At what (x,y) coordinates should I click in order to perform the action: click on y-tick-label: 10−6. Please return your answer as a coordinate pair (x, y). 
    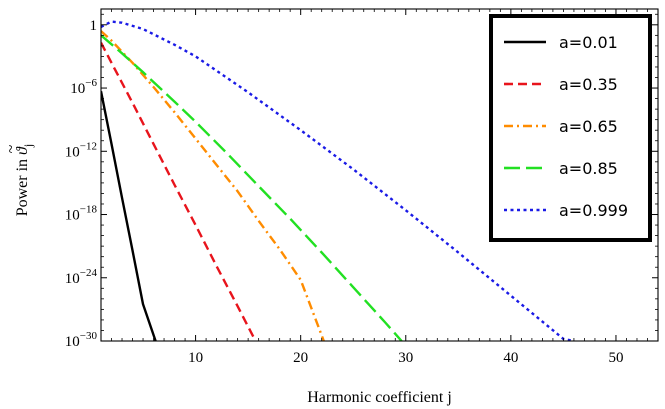
    Looking at the image, I should click on (83, 87).